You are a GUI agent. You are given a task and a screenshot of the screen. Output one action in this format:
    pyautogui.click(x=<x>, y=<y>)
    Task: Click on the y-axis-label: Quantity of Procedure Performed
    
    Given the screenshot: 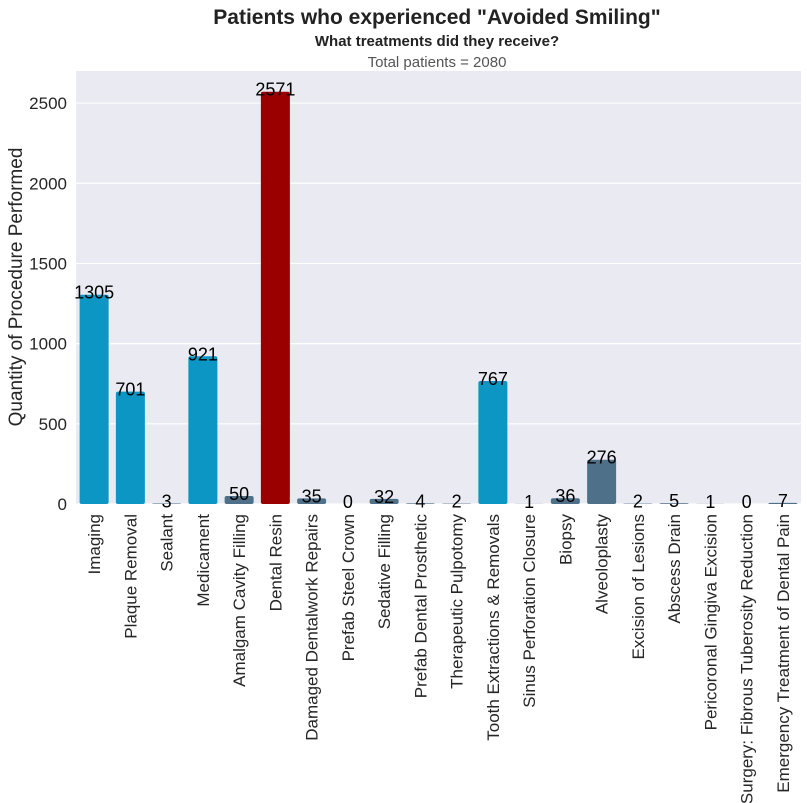 What is the action you would take?
    pyautogui.click(x=16, y=287)
    